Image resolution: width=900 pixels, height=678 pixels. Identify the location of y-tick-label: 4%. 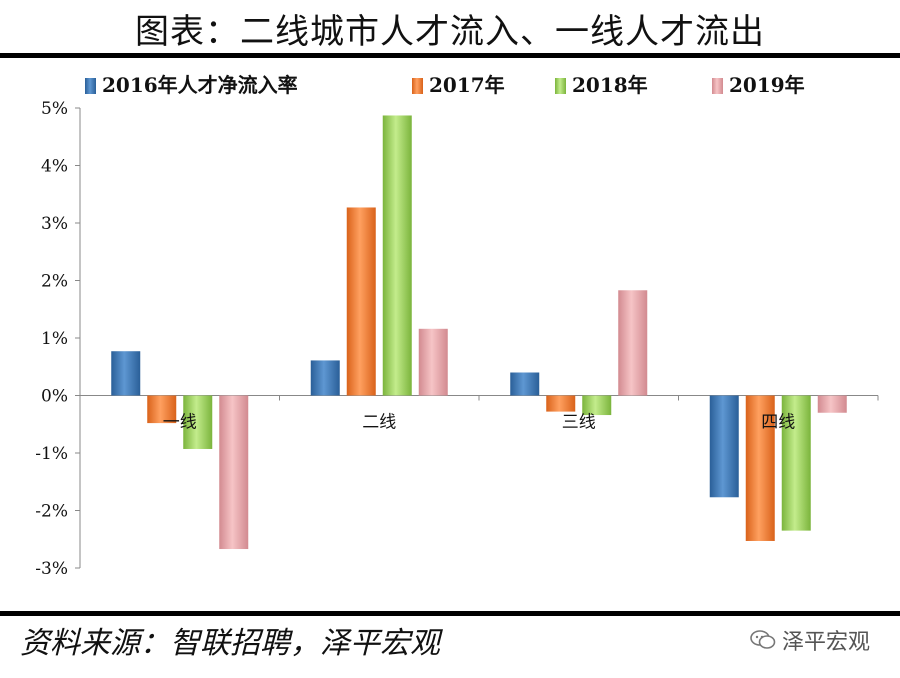
(54, 167).